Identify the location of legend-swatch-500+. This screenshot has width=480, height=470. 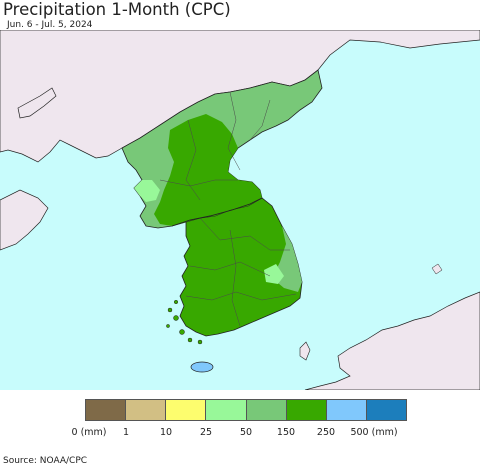
(386, 410).